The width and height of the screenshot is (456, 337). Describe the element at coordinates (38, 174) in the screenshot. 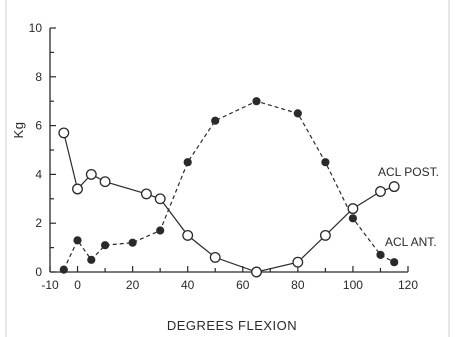

I see `y-tick-label: 4` at that location.